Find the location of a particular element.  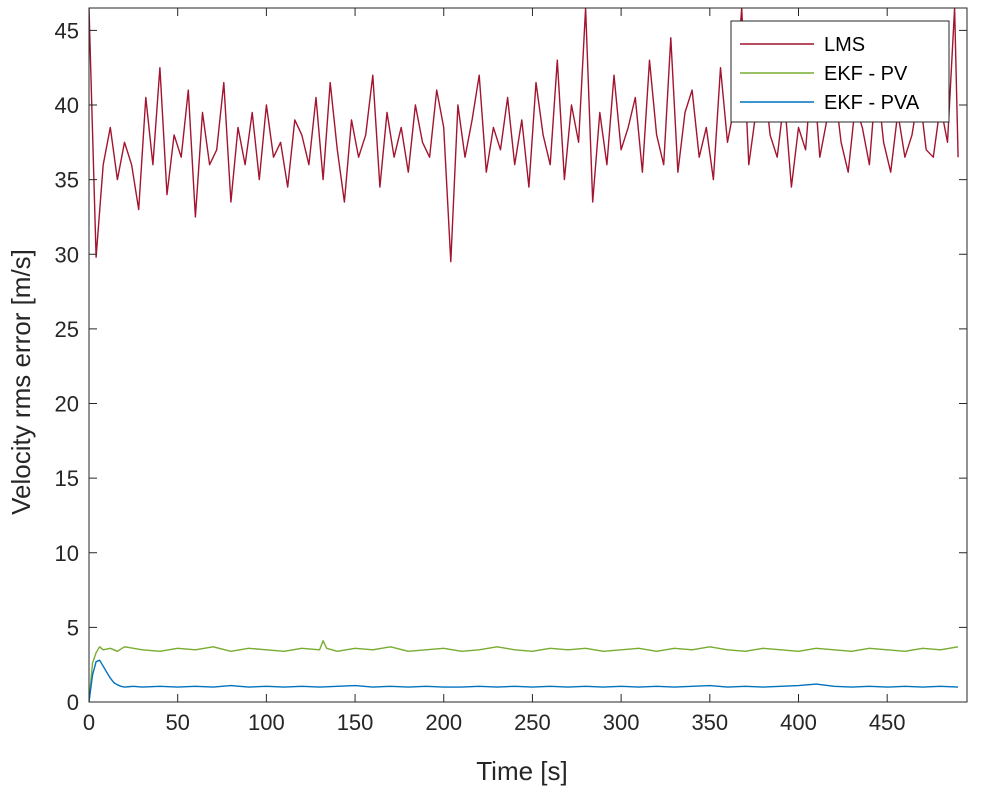

y-tick-label: 5 is located at coordinates (73, 627).